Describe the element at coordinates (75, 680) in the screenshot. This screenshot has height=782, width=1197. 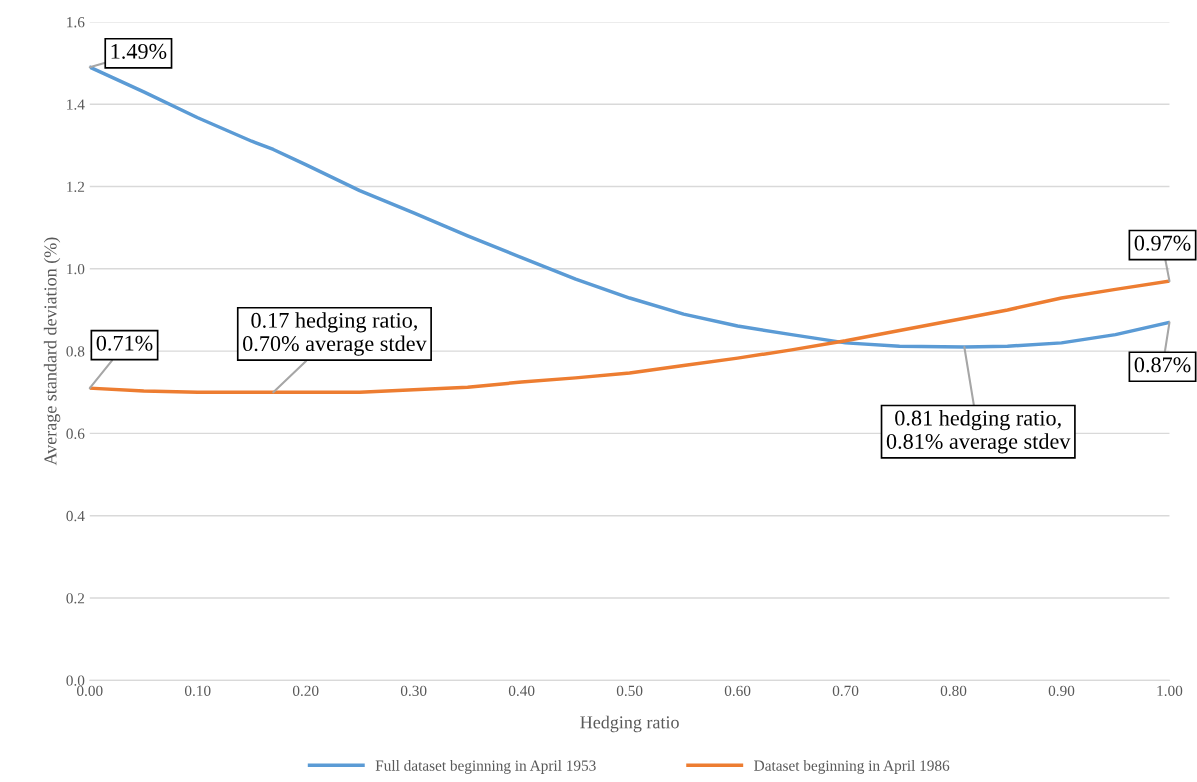
I see `y-tick-label: 0.0` at that location.